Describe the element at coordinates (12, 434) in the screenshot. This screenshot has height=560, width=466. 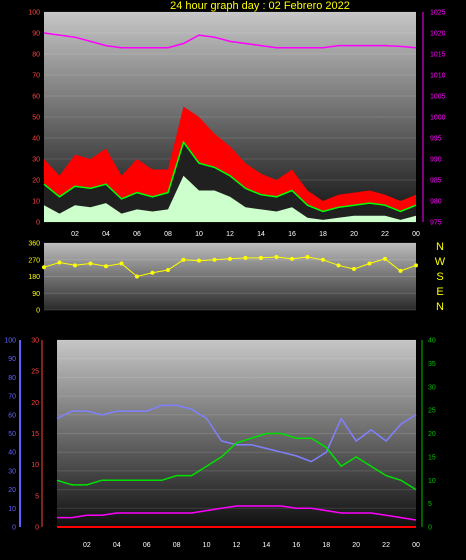
I see `humidity-tick-label: 50` at that location.